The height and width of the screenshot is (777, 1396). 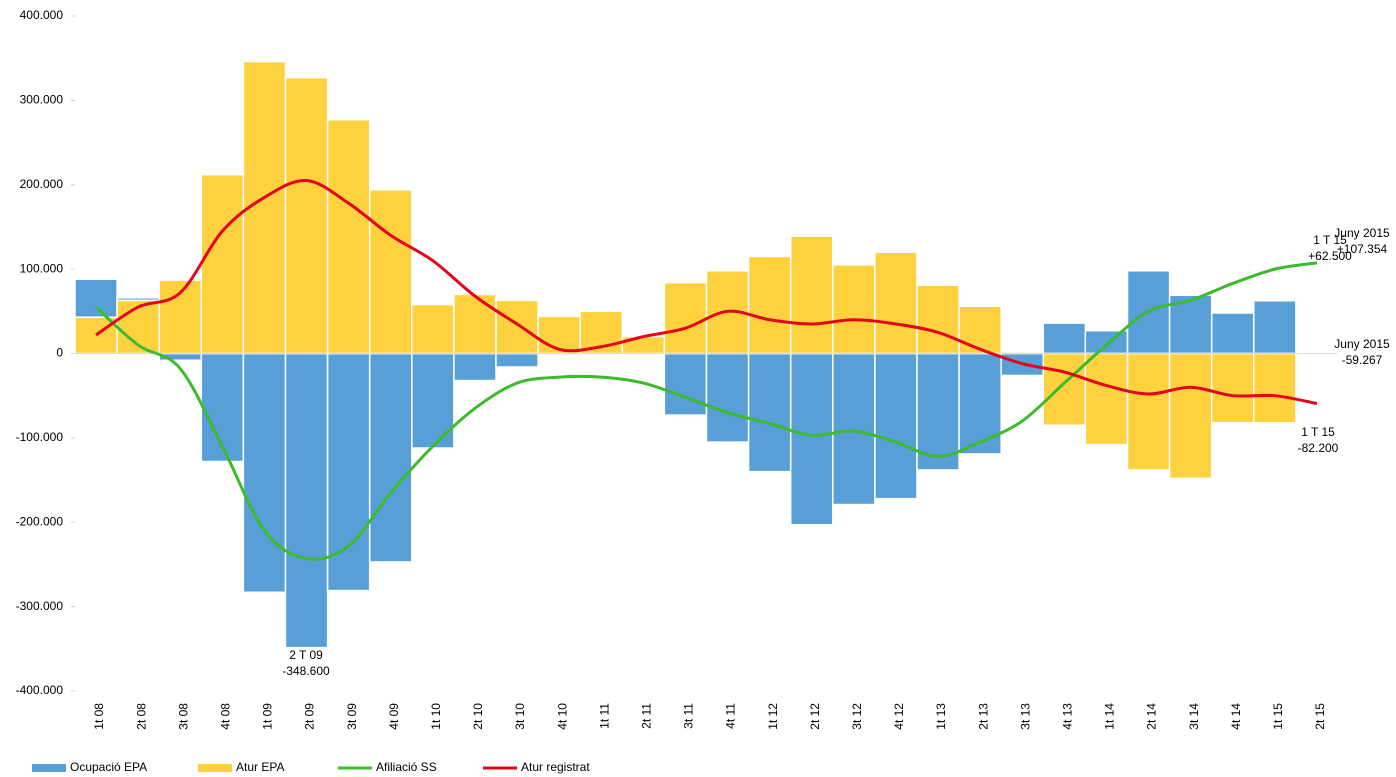 I want to click on x-tick-label: 2t 10, so click(x=478, y=716).